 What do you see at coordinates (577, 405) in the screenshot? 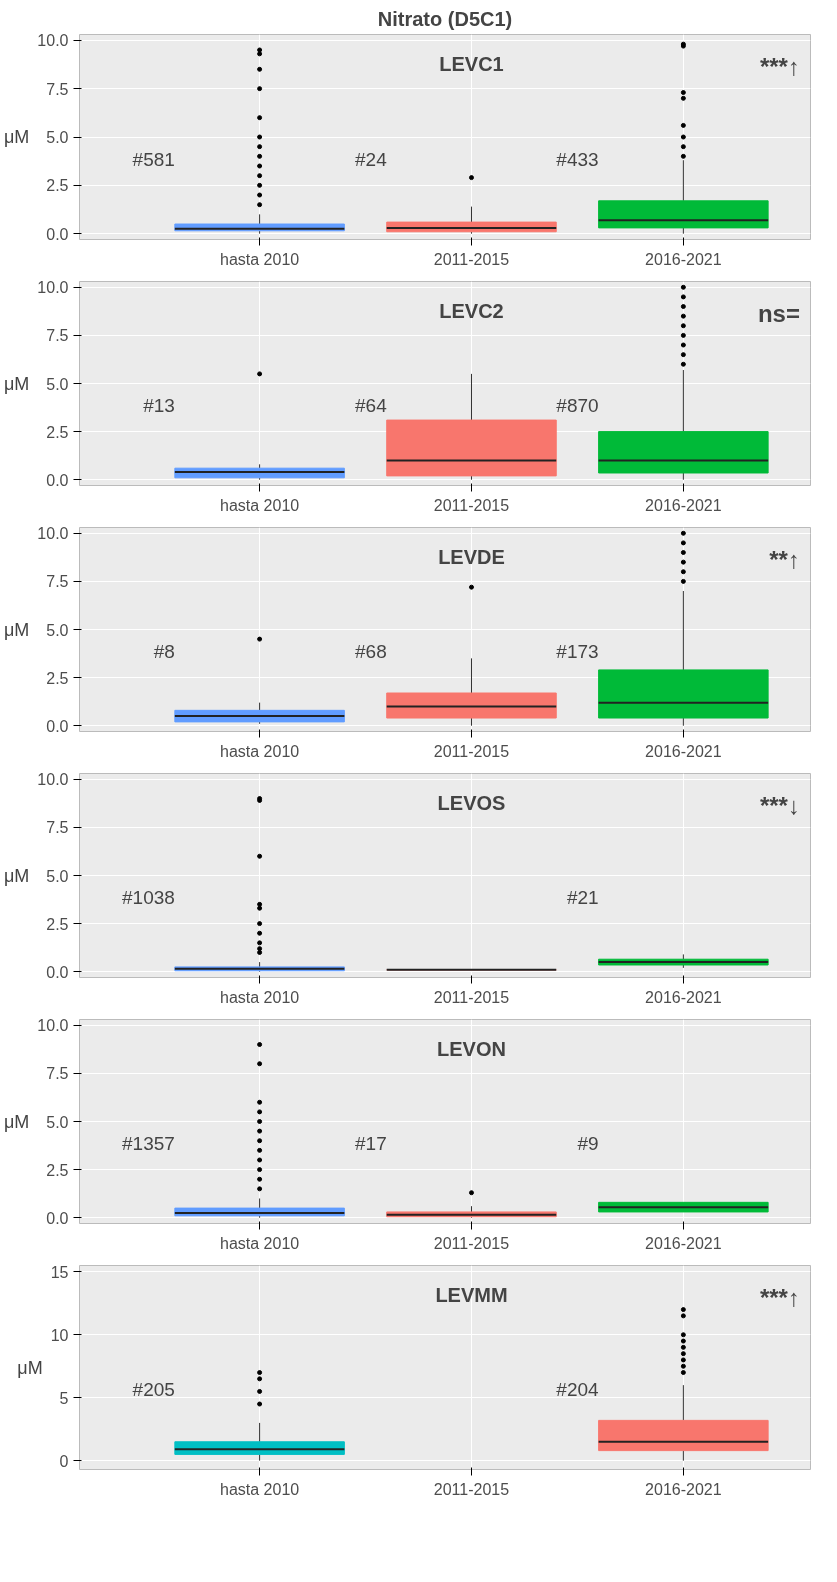
I see `text: #870` at bounding box center [577, 405].